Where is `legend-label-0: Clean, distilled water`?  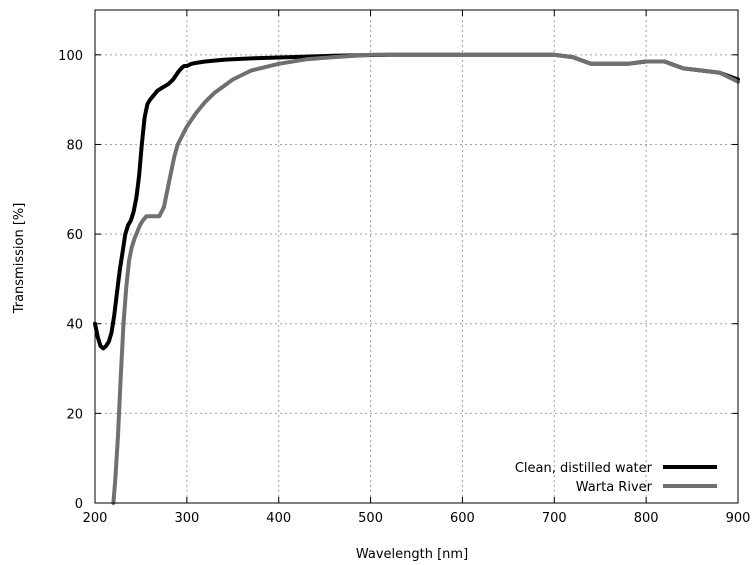
legend-label-0: Clean, distilled water is located at coordinates (584, 468).